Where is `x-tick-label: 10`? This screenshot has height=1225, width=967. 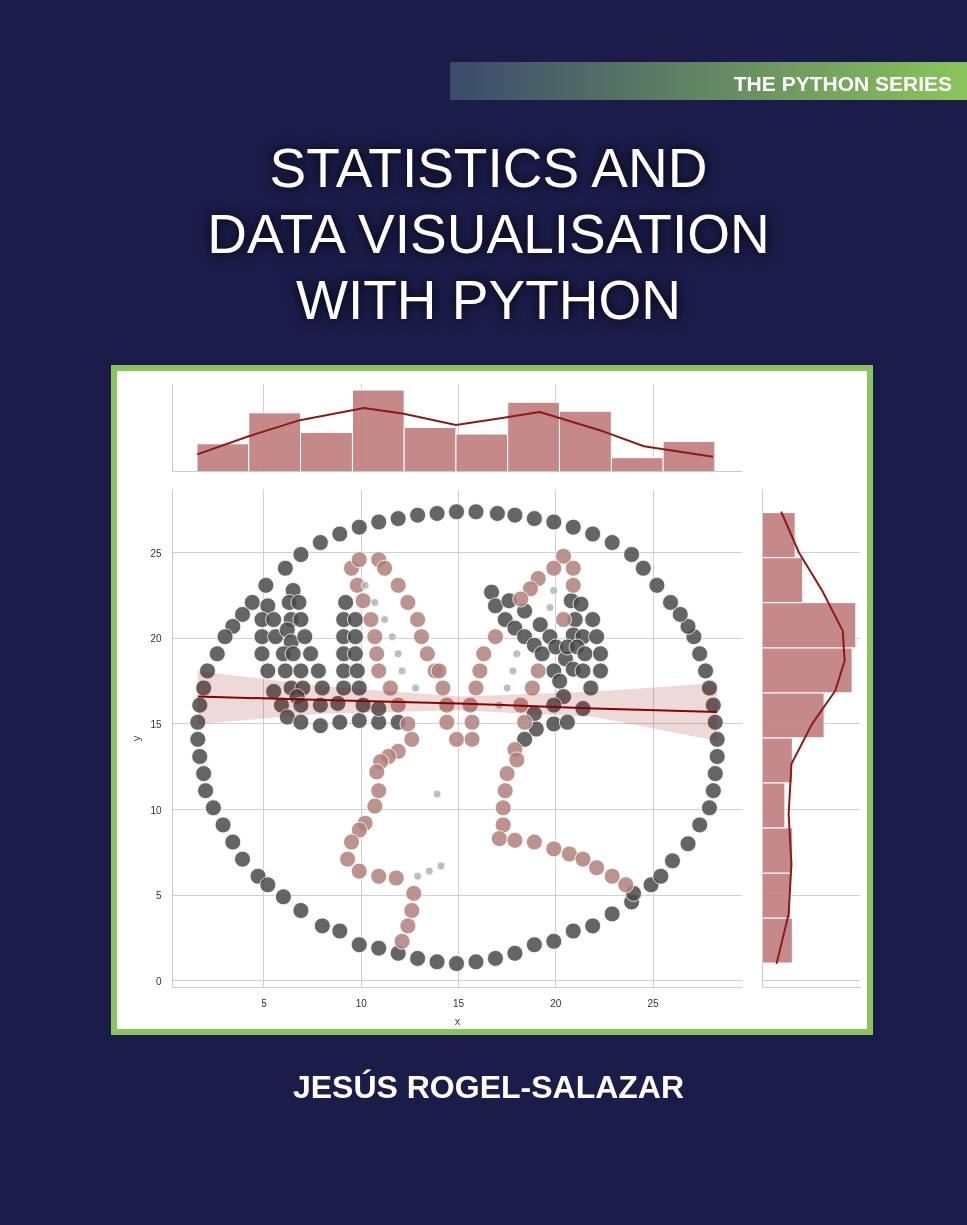 x-tick-label: 10 is located at coordinates (361, 1003).